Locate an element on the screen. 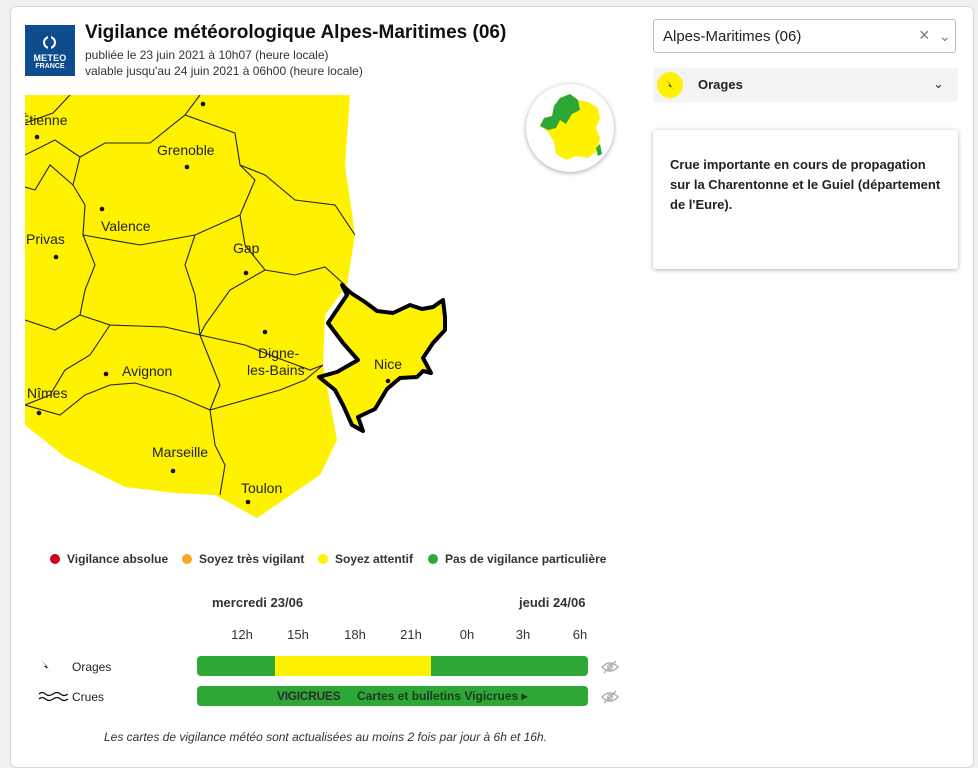  orange-dot-icon is located at coordinates (187, 559).